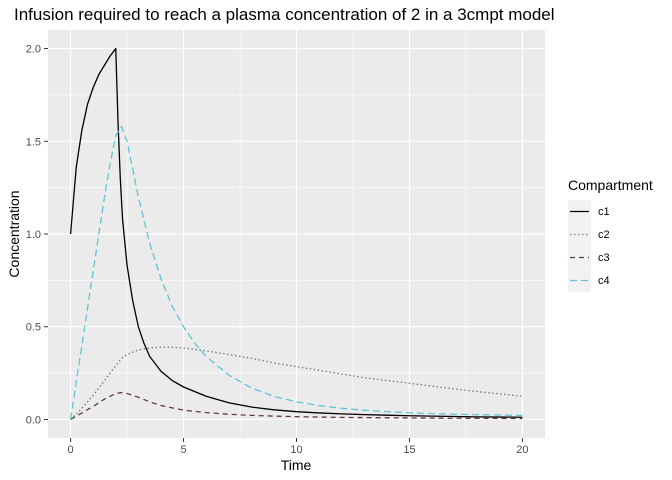 The image size is (672, 480). What do you see at coordinates (296, 450) in the screenshot?
I see `x-tick-label: 10` at bounding box center [296, 450].